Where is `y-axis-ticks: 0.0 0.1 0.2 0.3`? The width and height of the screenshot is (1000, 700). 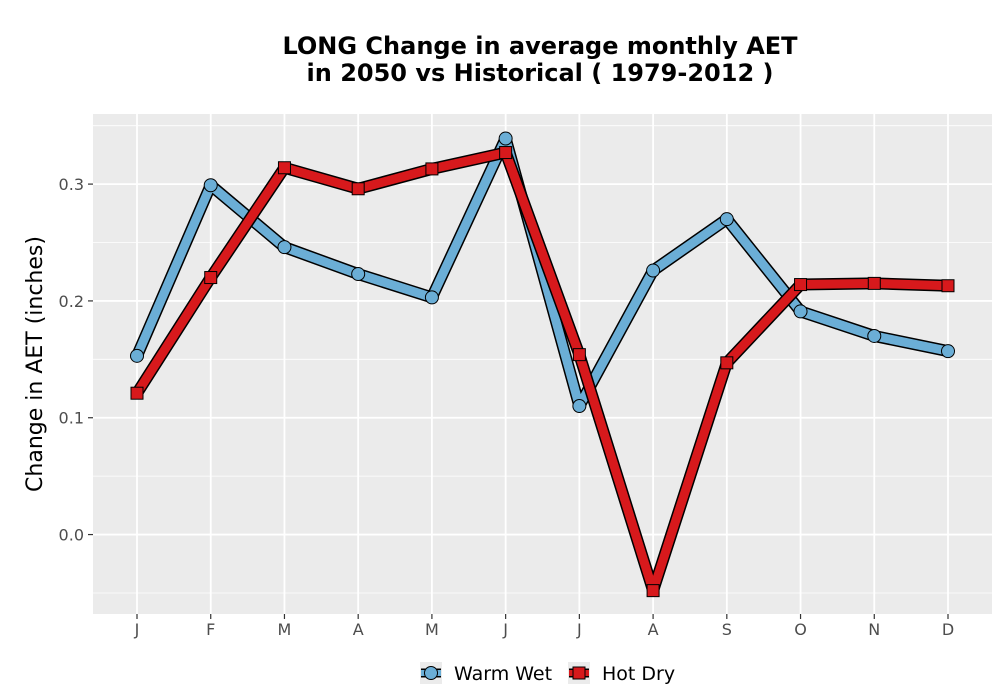 y-axis-ticks: 0.0 0.1 0.2 0.3 is located at coordinates (76, 360).